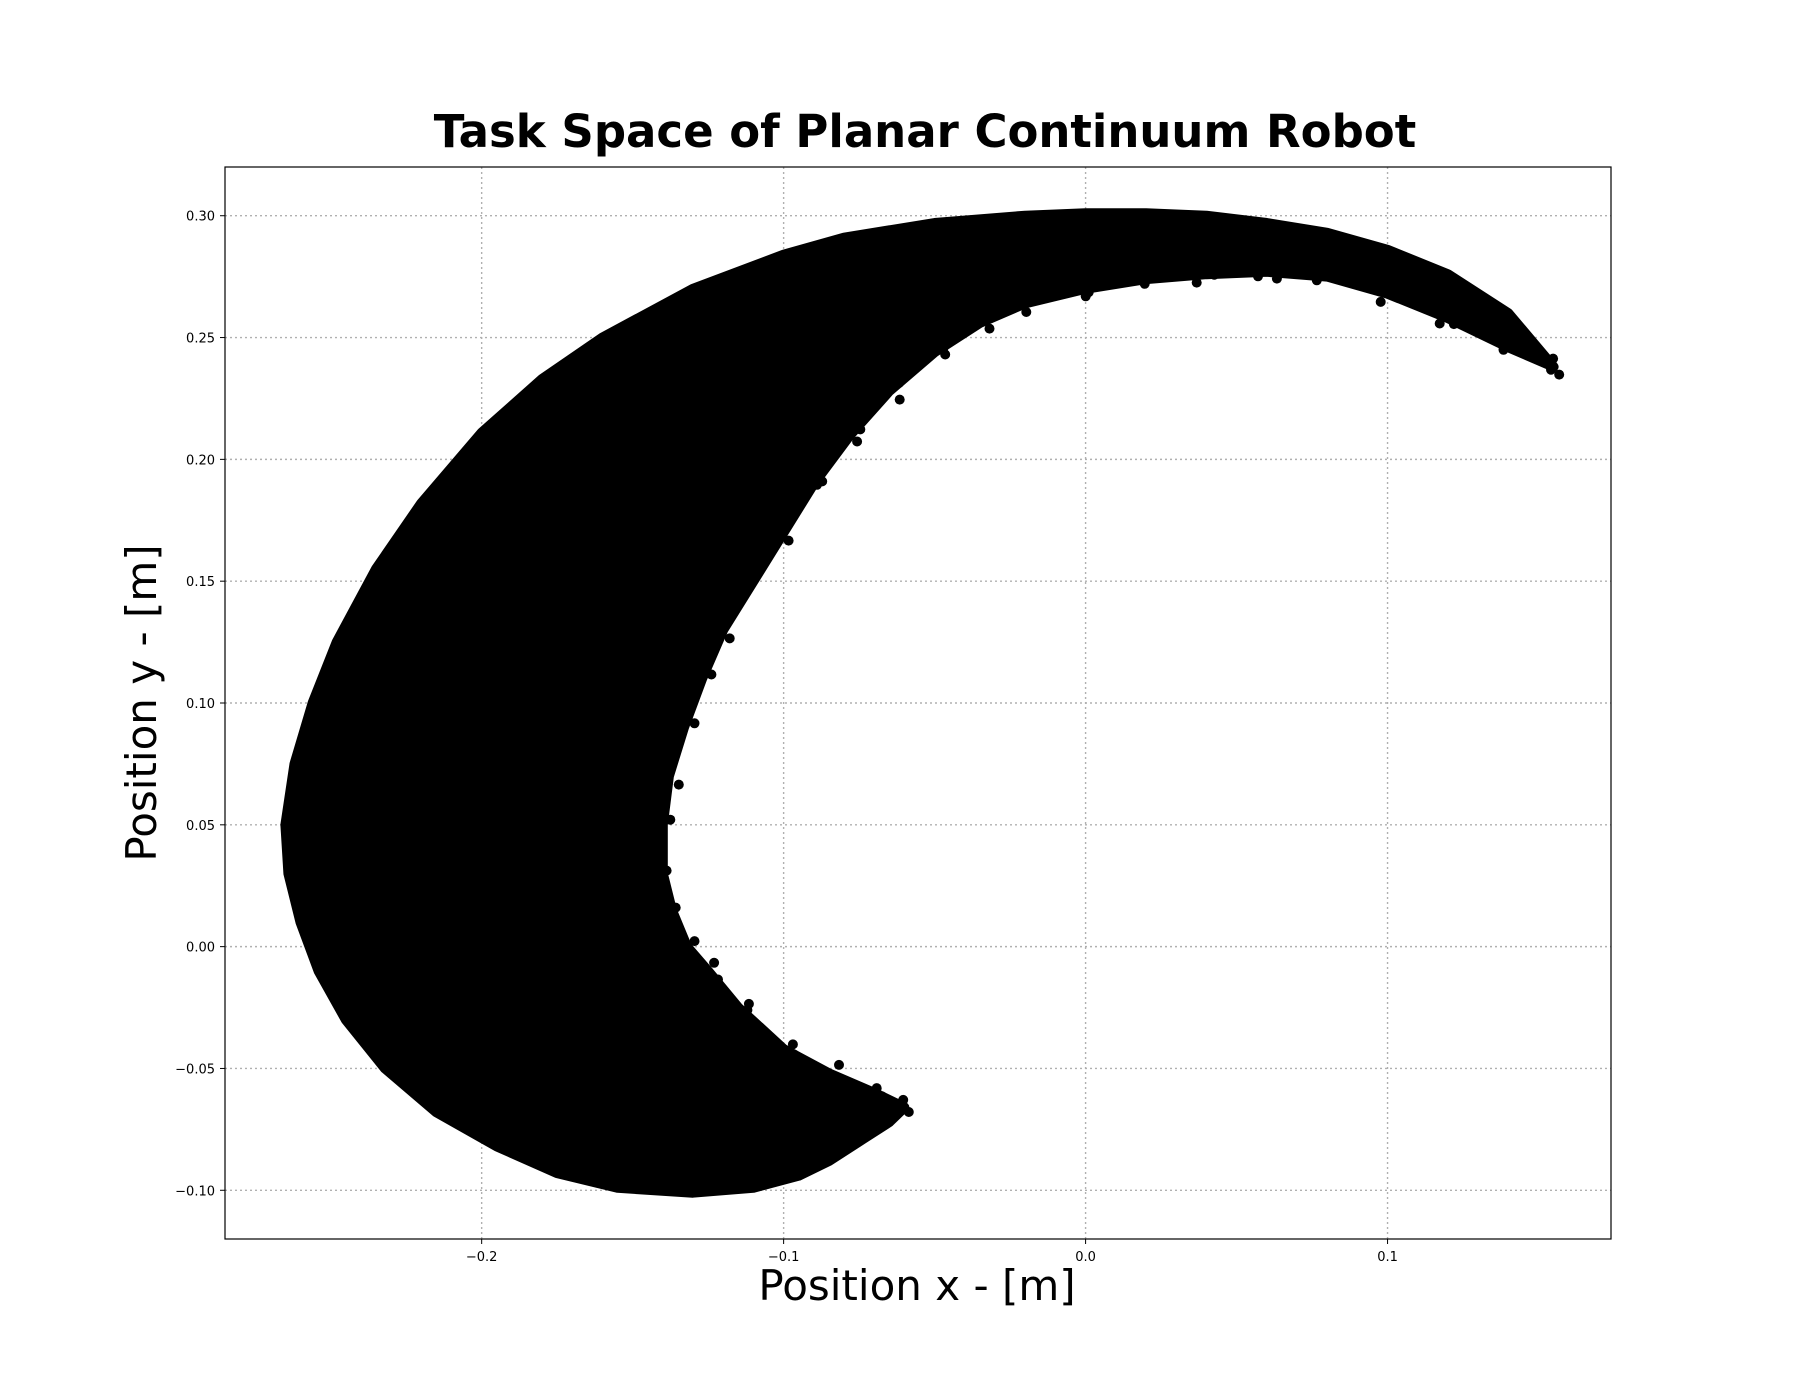  What do you see at coordinates (200, 704) in the screenshot?
I see `y-tick-label: 0.10` at bounding box center [200, 704].